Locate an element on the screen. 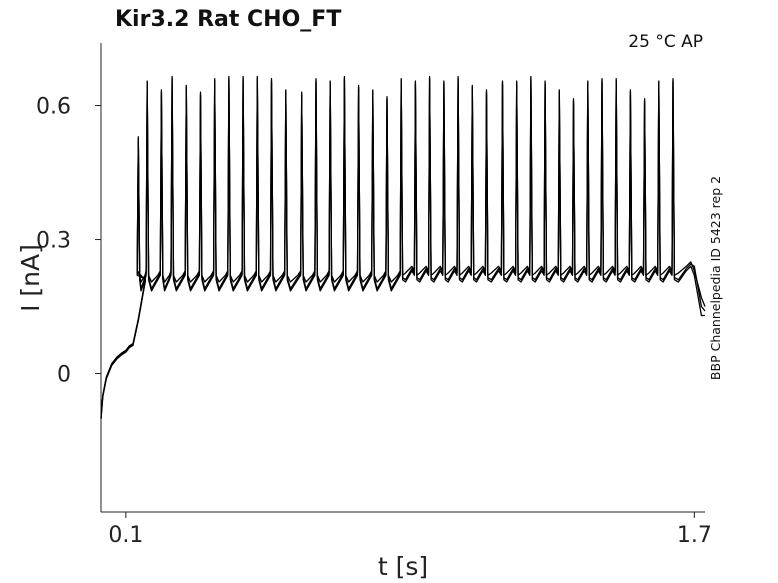 This screenshot has height=583, width=778. source-label: BBP Channelpedia ID 5423 rep 2 is located at coordinates (715, 278).